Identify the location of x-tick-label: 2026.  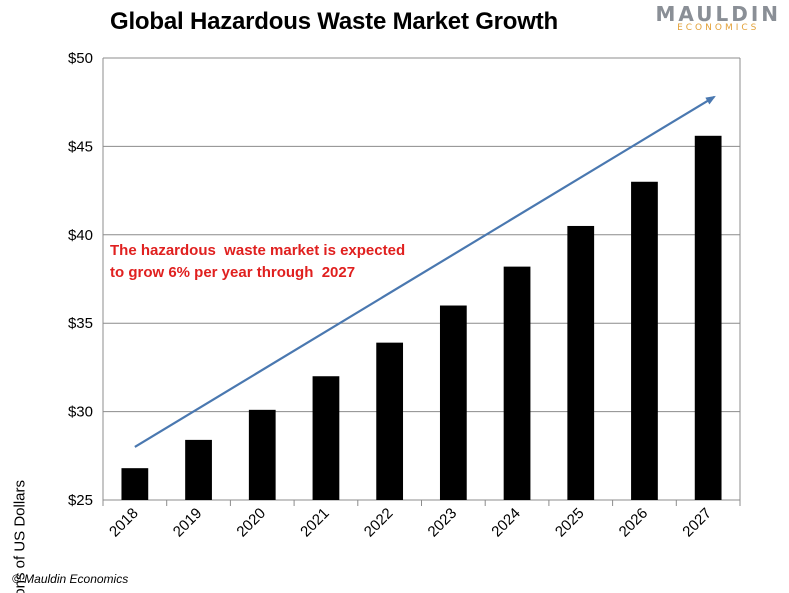
(634, 523).